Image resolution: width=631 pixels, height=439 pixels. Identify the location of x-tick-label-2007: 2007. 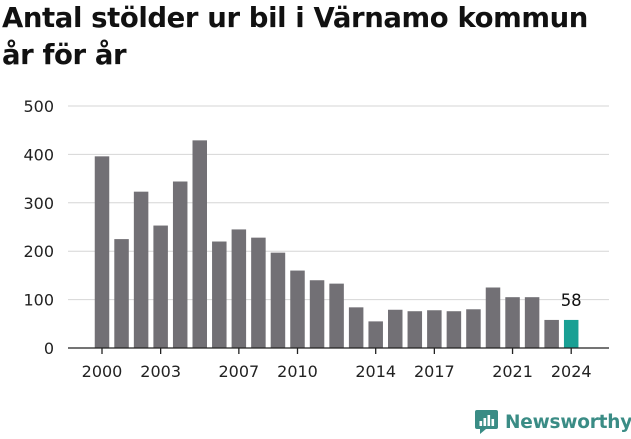
(238, 371).